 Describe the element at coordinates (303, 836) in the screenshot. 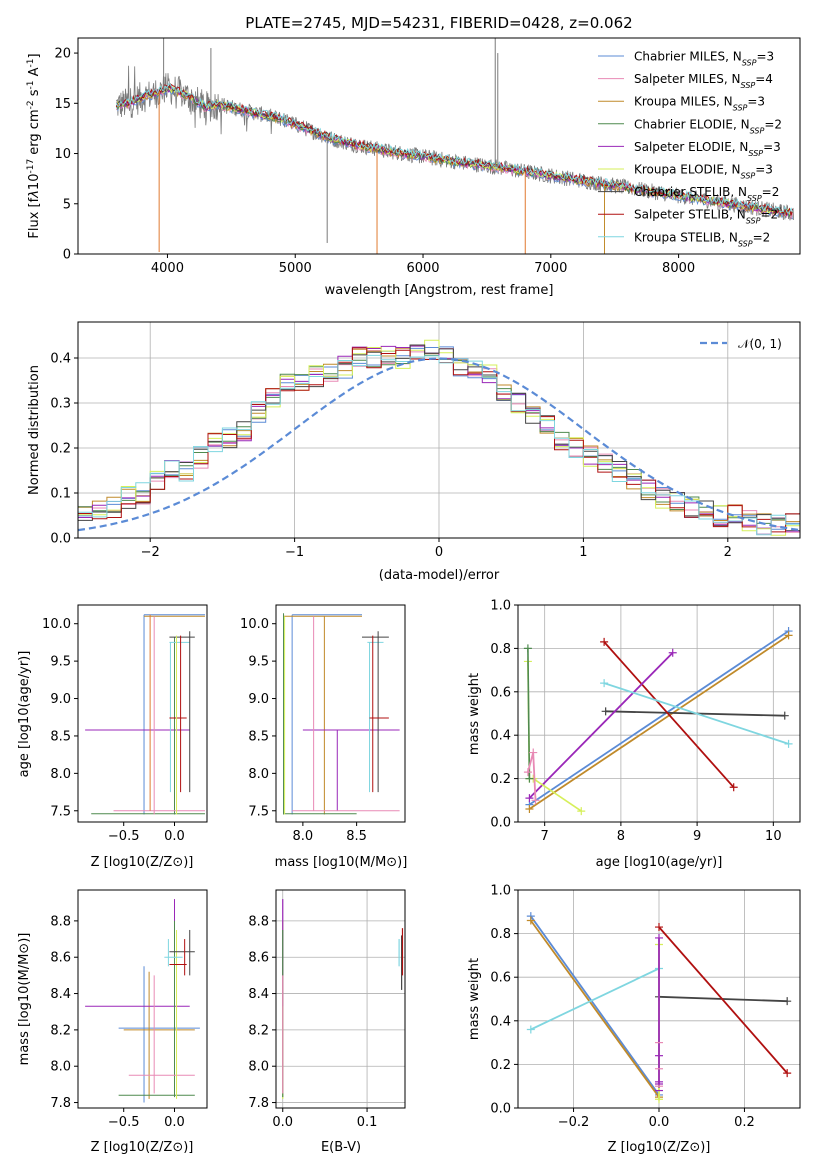

I see `x-tick-label: 8.0` at that location.